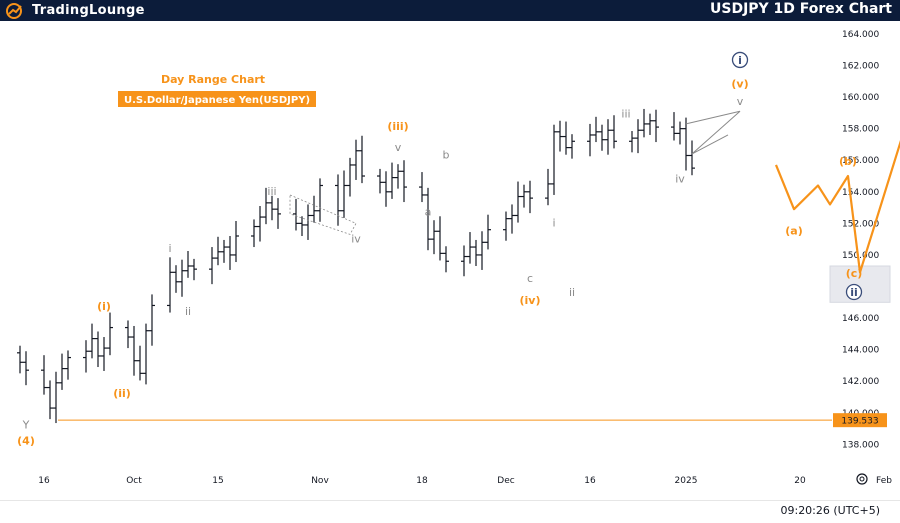 This screenshot has height=523, width=900. I want to click on gear-icon-hub, so click(862, 479).